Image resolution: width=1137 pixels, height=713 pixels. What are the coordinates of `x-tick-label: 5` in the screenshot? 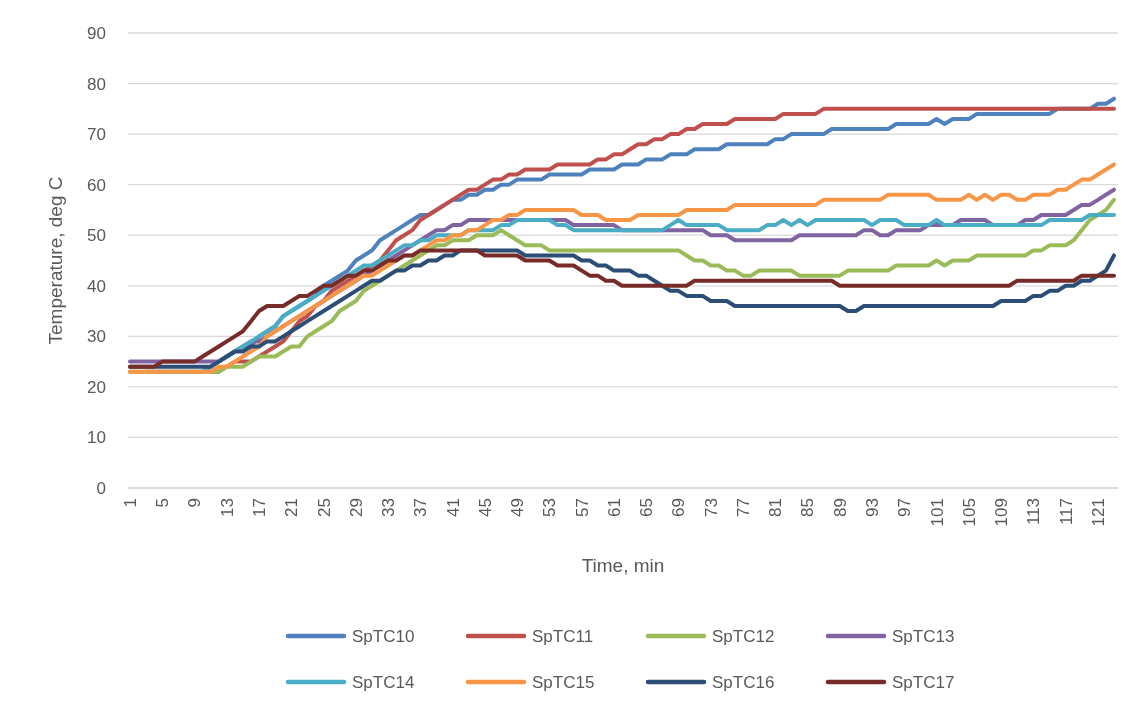 It's located at (163, 503).